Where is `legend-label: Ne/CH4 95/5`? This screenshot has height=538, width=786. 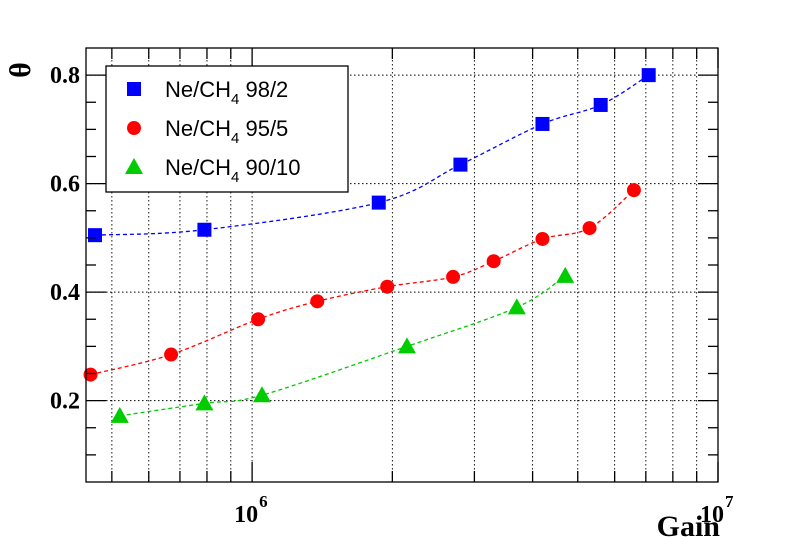
legend-label: Ne/CH4 95/5 is located at coordinates (226, 131).